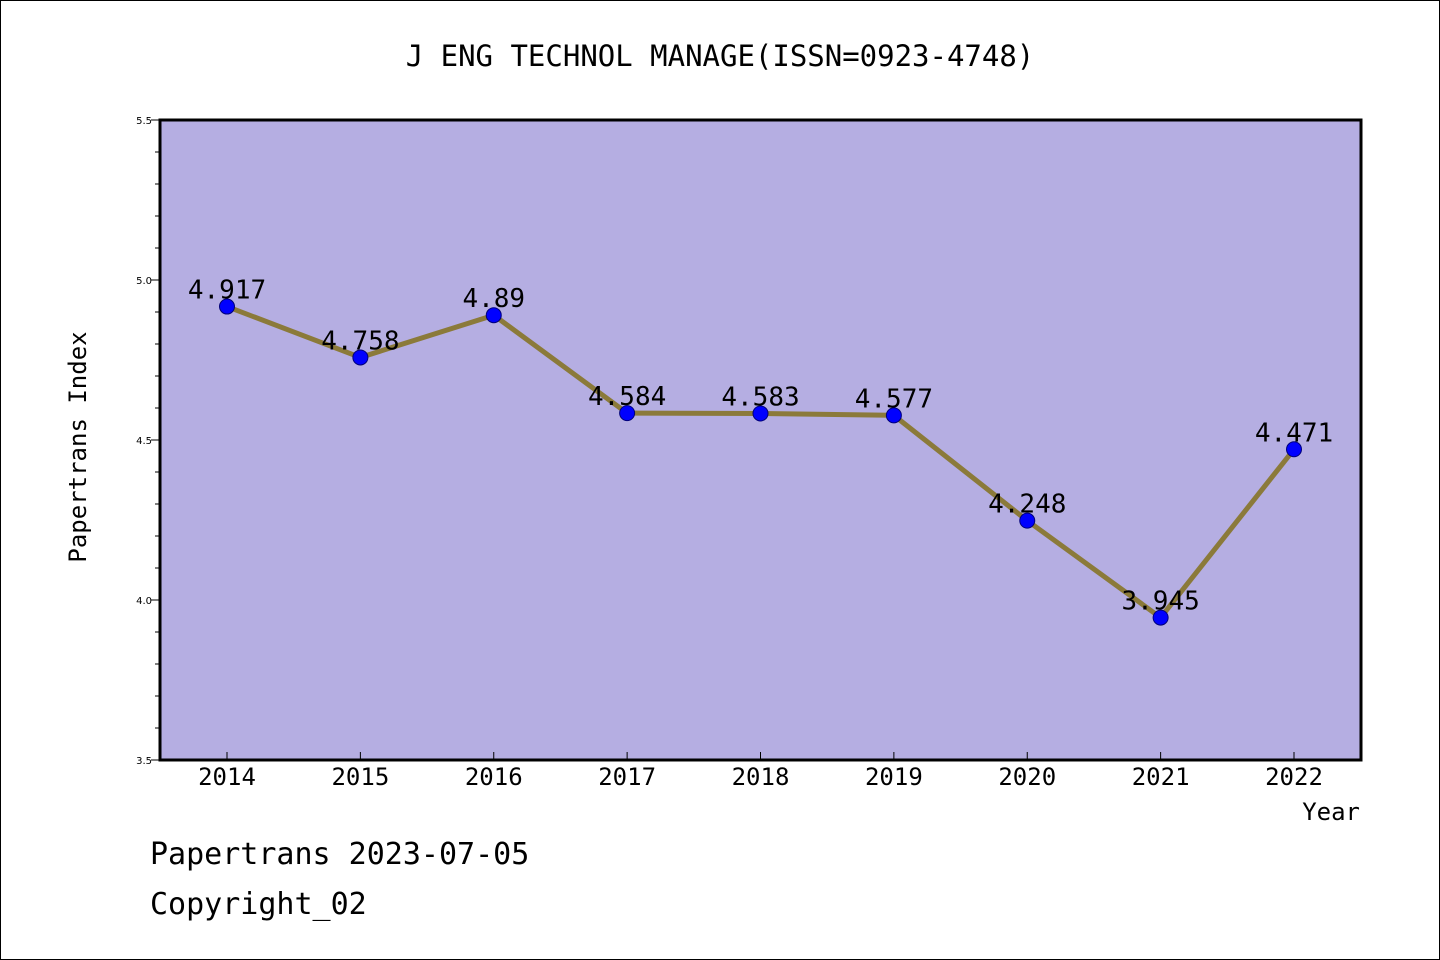  I want to click on y-tick-label: 4.0, so click(144, 601).